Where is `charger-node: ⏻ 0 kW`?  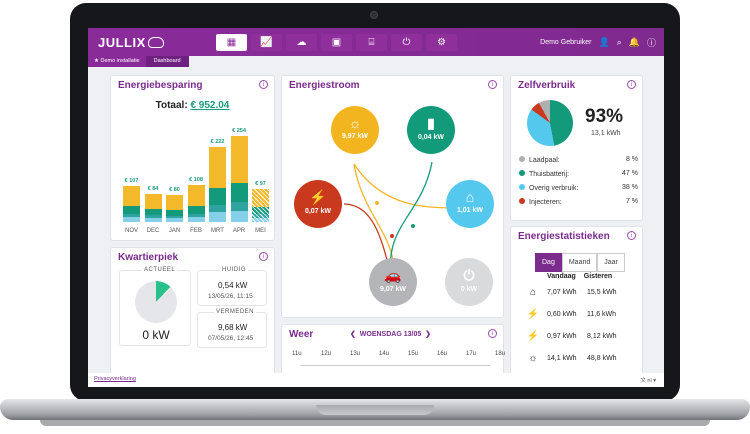 charger-node: ⏻ 0 kW is located at coordinates (469, 282).